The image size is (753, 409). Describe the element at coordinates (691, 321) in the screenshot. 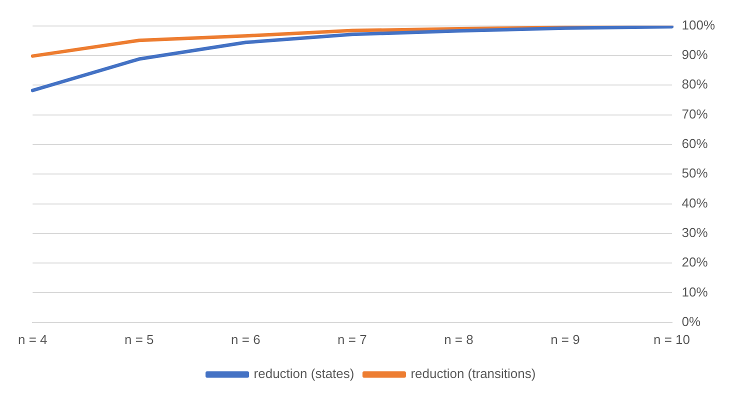

I see `y-tick-label: 0%` at that location.